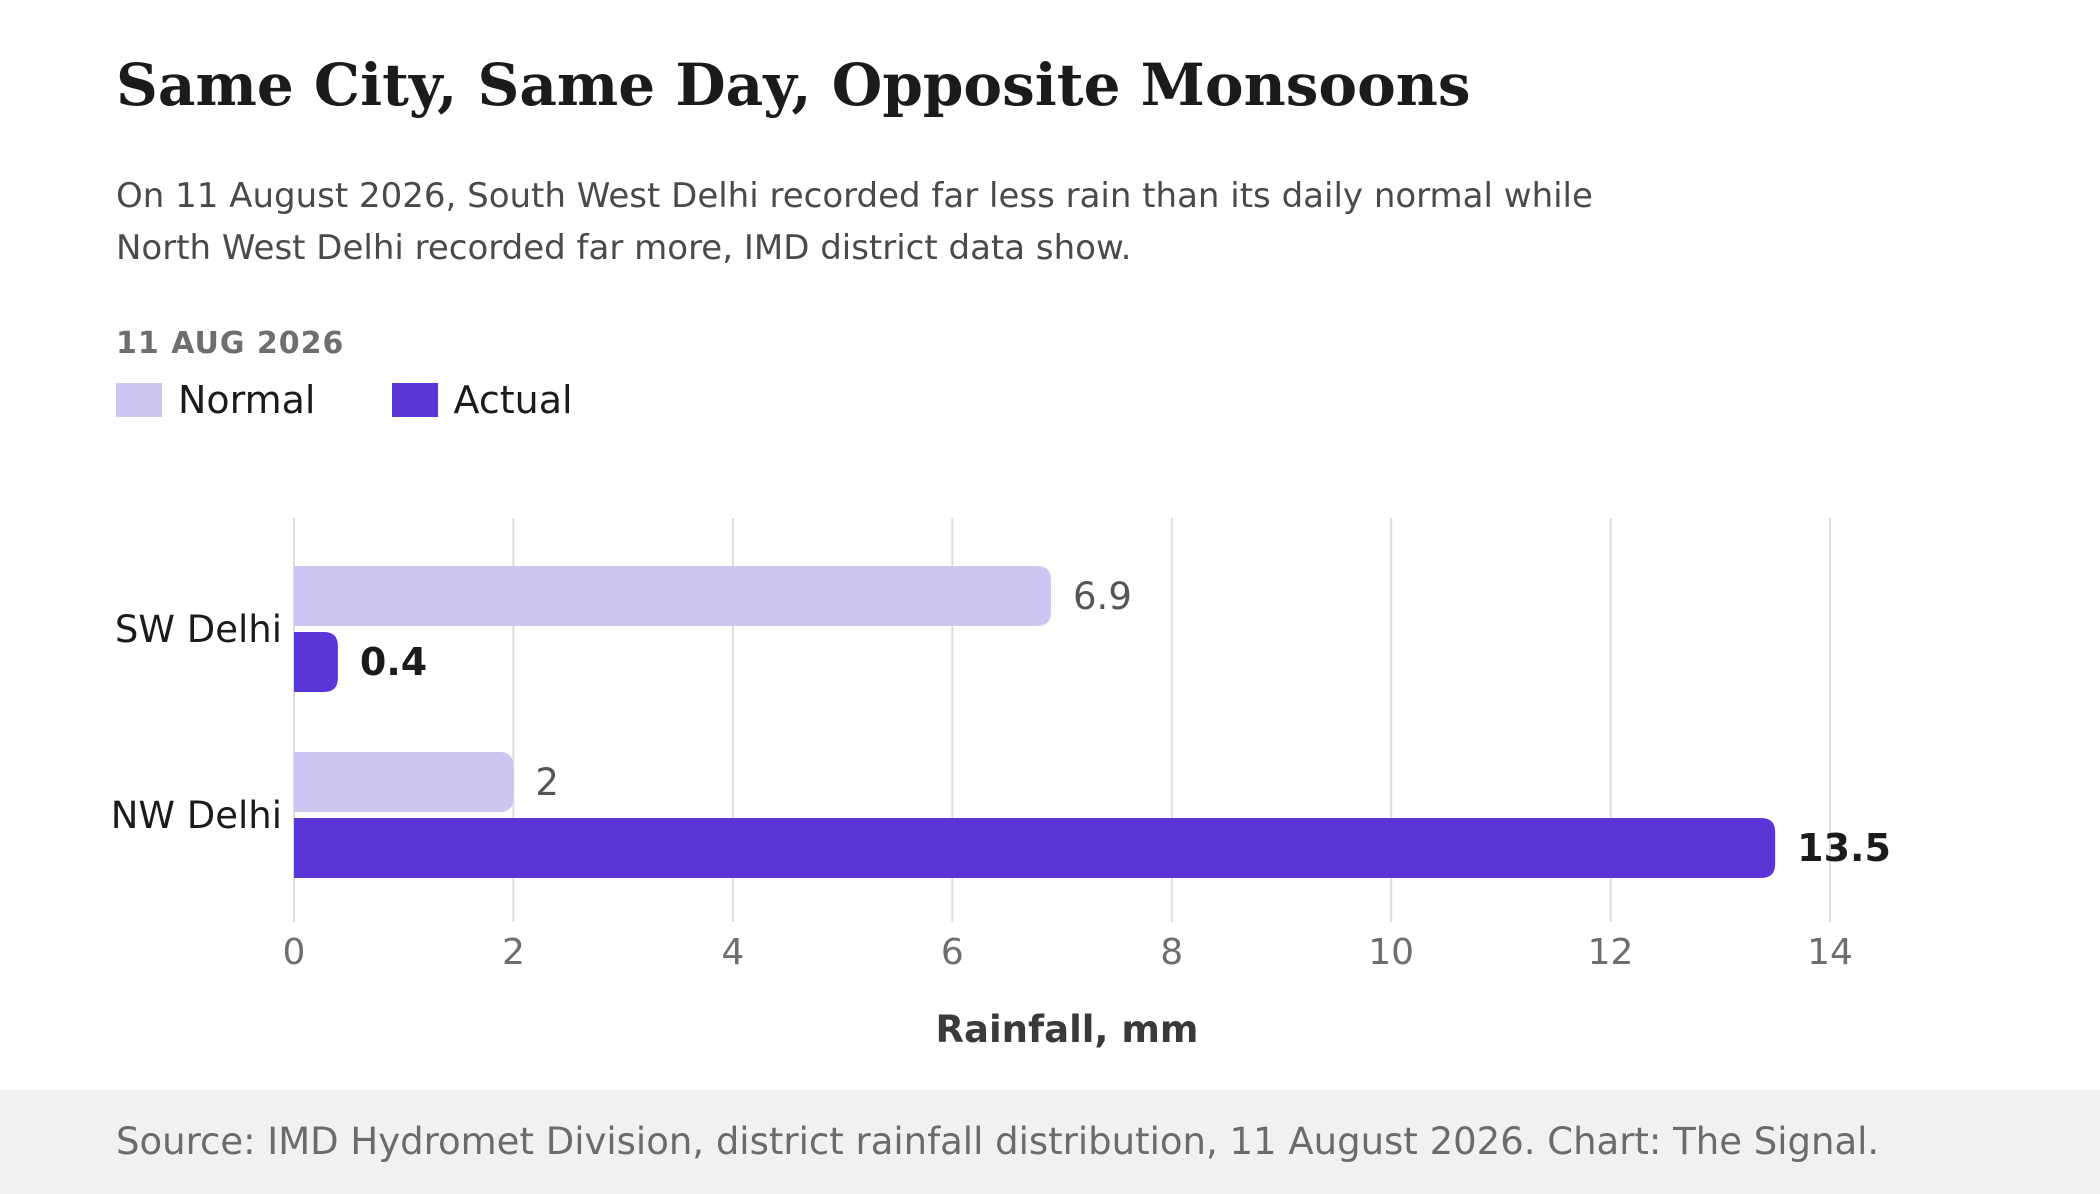 This screenshot has height=1194, width=2100. I want to click on x-tick-label: 6, so click(952, 952).